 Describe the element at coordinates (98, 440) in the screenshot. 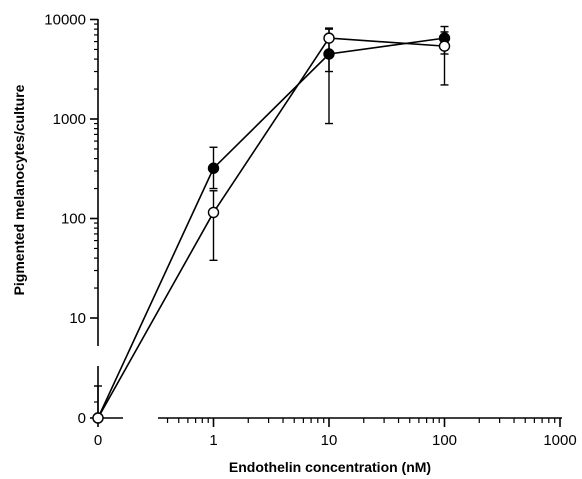

I see `x-tick-label: 0` at that location.